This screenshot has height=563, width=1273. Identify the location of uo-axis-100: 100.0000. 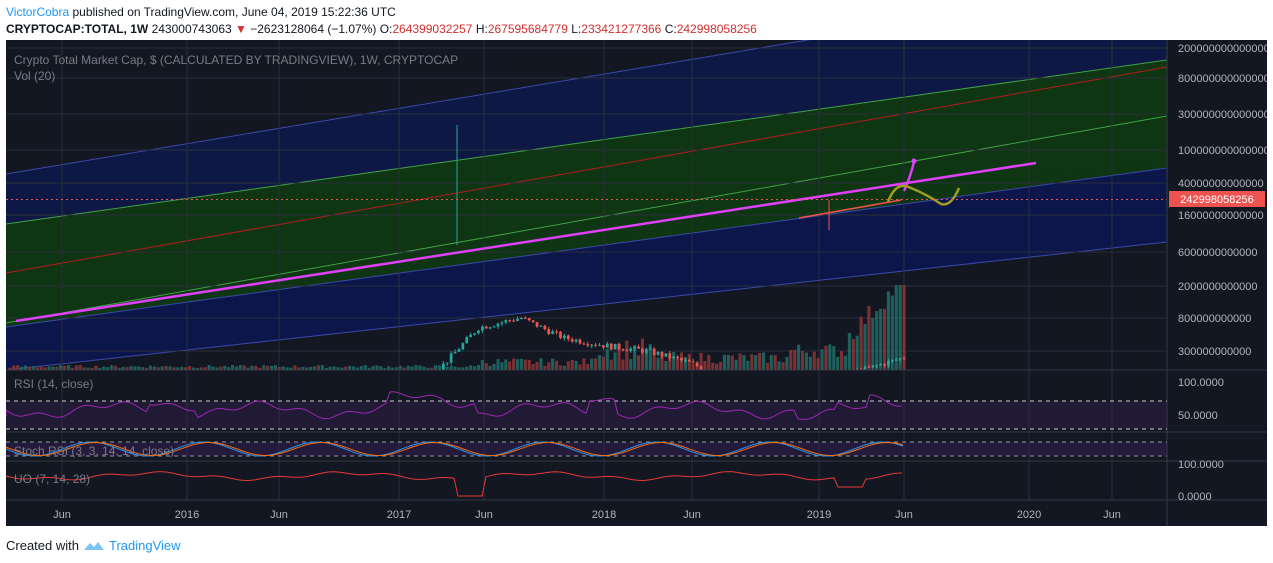
(1201, 465).